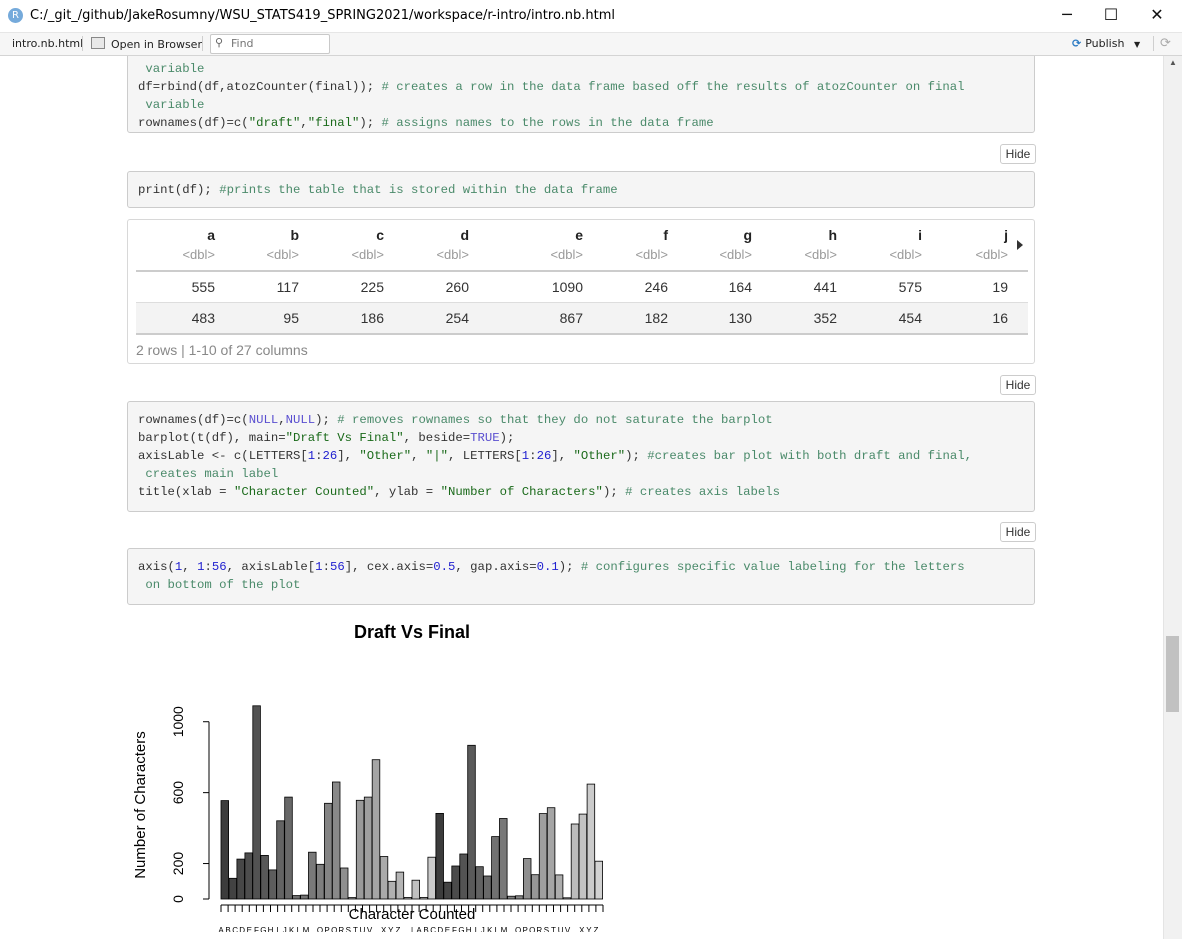 The image size is (1182, 939). What do you see at coordinates (521, 492) in the screenshot?
I see `code-token: "Number of Characters"` at bounding box center [521, 492].